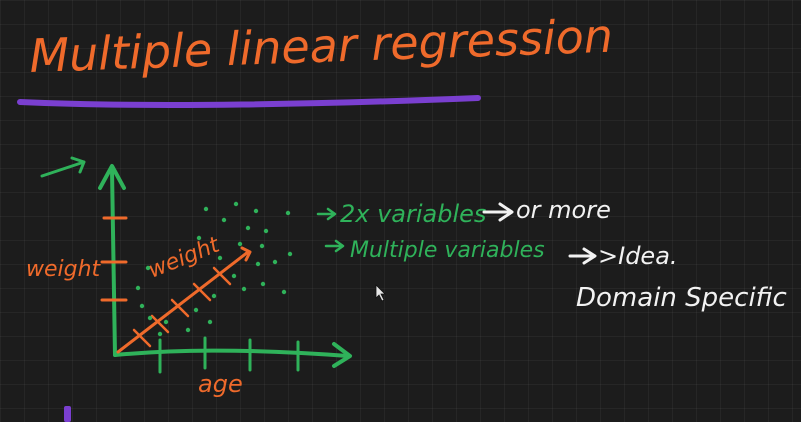  Describe the element at coordinates (342, 355) in the screenshot. I see `x-axis-arrowhead` at that location.